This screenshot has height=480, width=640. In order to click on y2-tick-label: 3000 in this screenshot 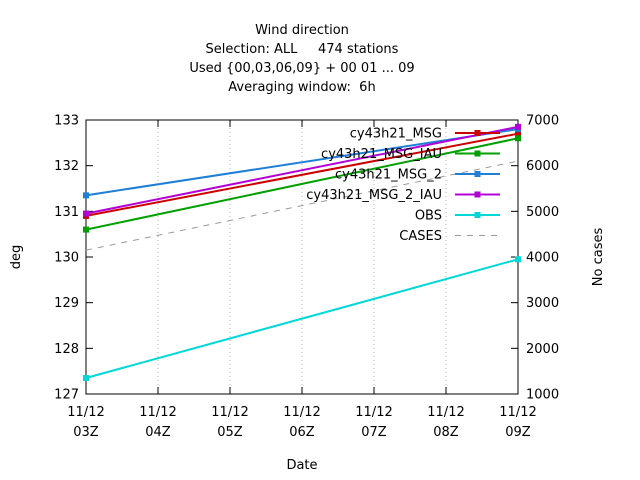, I will do `click(542, 303)`.